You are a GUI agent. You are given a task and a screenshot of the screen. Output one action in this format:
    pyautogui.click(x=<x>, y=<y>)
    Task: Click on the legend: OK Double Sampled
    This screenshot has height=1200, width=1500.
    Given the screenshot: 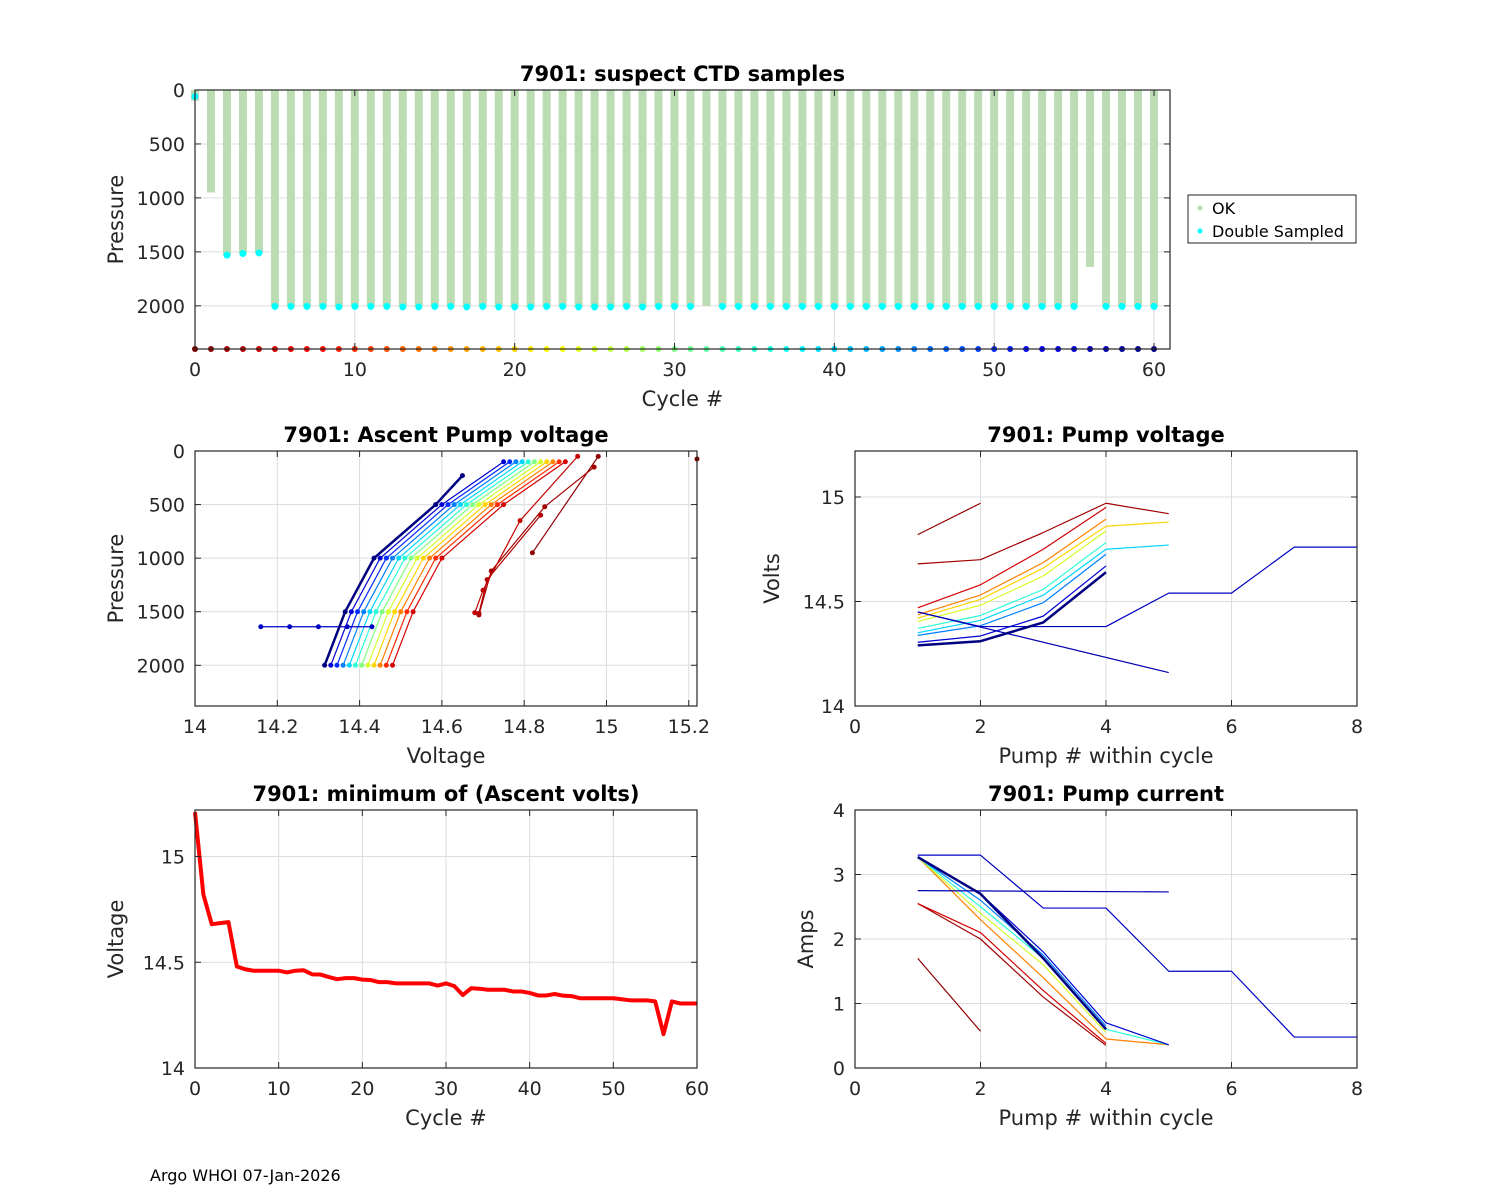 What is the action you would take?
    pyautogui.click(x=1272, y=219)
    